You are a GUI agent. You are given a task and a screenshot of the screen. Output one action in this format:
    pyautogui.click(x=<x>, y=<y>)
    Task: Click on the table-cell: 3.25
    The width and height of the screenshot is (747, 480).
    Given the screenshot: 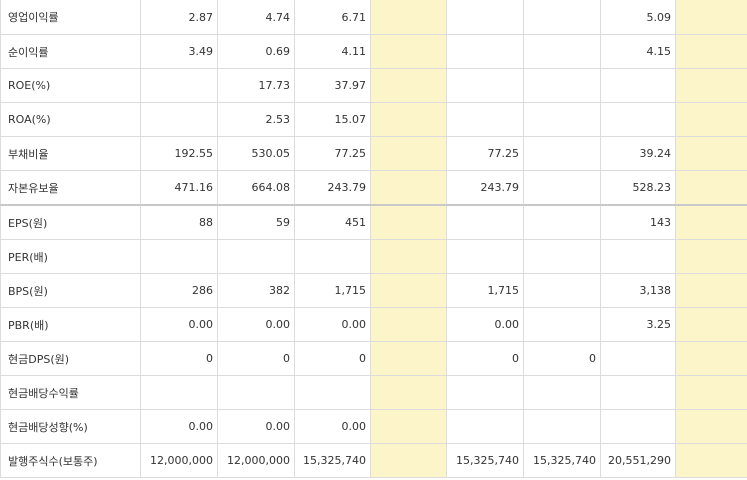 What is the action you would take?
    pyautogui.click(x=638, y=324)
    